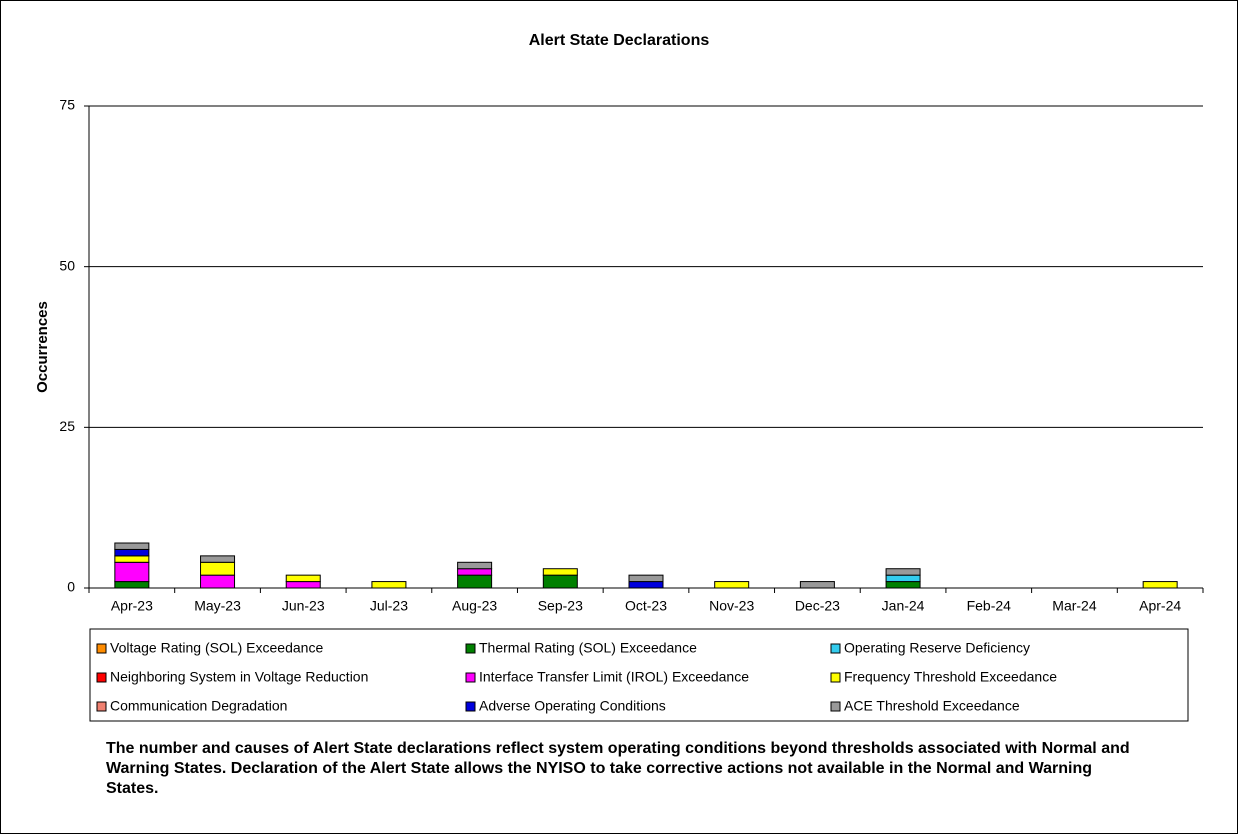  Describe the element at coordinates (950, 677) in the screenshot. I see `legend-label: Frequency Threshold Exceedance` at that location.